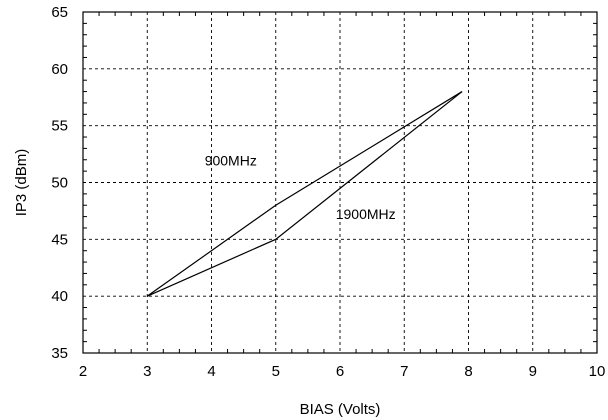 Image resolution: width=608 pixels, height=420 pixels. I want to click on y-tick-labels: 35 40 45 50 55 60 65, so click(59, 183).